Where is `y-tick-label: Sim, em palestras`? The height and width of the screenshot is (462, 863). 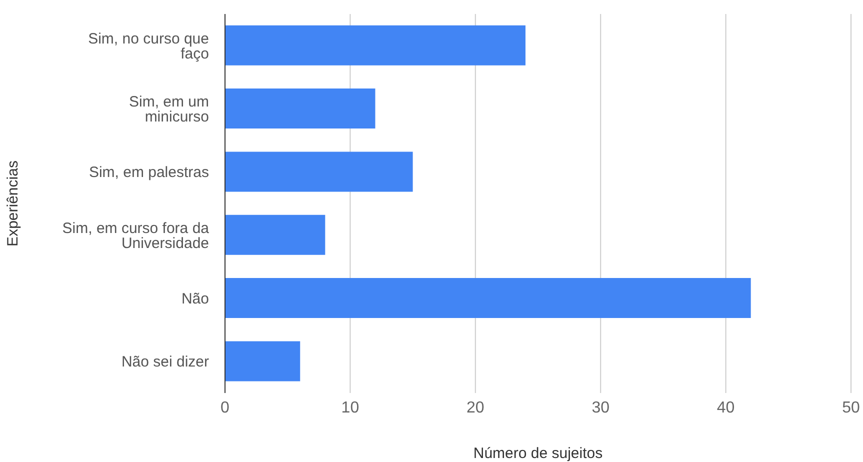
y-tick-label: Sim, em palestras is located at coordinates (148, 173).